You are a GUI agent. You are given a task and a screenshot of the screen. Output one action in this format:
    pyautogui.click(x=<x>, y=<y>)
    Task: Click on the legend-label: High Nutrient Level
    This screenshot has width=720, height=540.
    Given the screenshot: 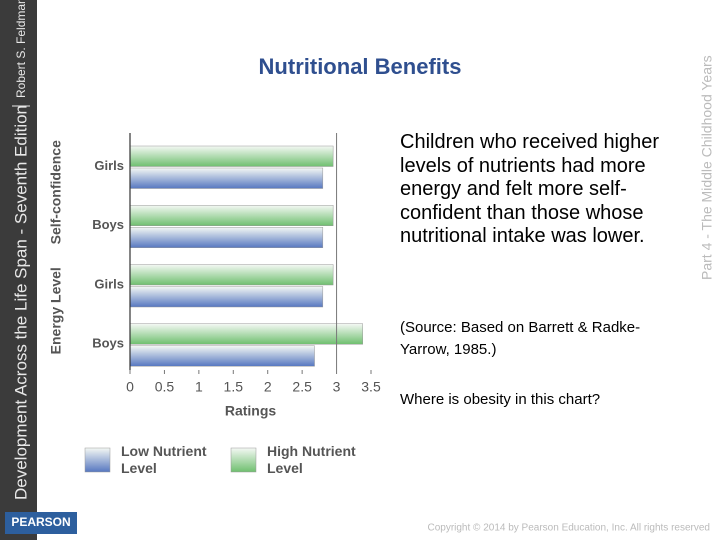 What is the action you would take?
    pyautogui.click(x=311, y=459)
    